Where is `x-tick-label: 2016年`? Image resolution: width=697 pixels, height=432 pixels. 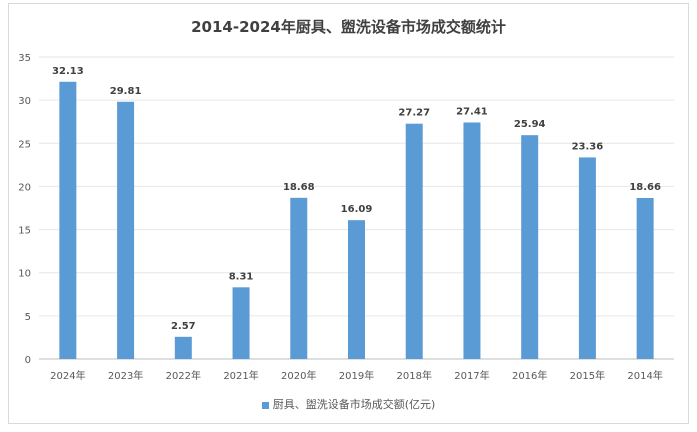
x-tick-label: 2016年 is located at coordinates (529, 375).